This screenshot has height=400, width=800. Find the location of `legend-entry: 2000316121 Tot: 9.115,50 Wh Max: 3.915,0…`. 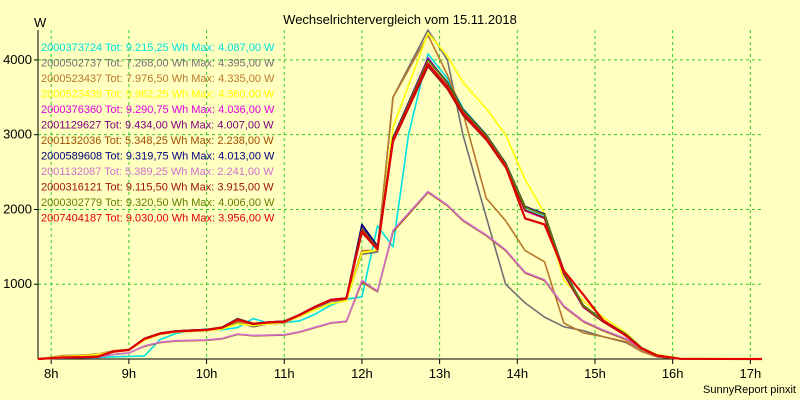

legend-entry: 2000316121 Tot: 9.115,50 Wh Max: 3.915,0… is located at coordinates (157, 188).